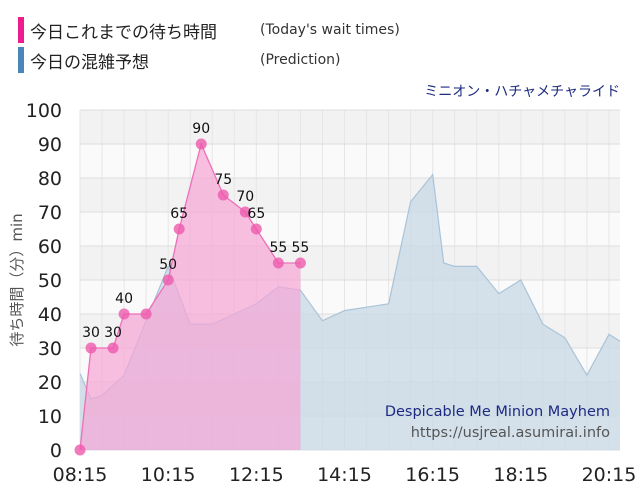 The height and width of the screenshot is (500, 640). What do you see at coordinates (50, 349) in the screenshot?
I see `y-tick-label: 30` at bounding box center [50, 349].